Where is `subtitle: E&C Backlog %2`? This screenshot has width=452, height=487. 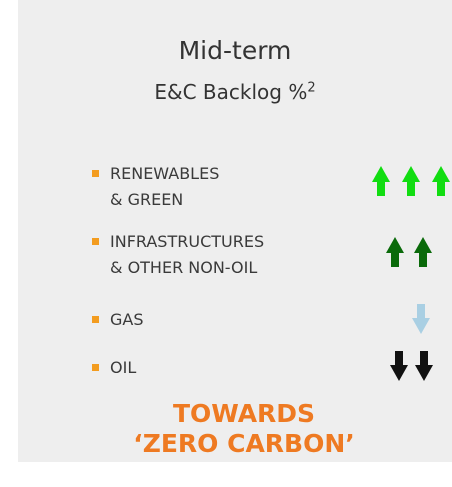
subtitle: E&C Backlog %2 is located at coordinates (226, 92).